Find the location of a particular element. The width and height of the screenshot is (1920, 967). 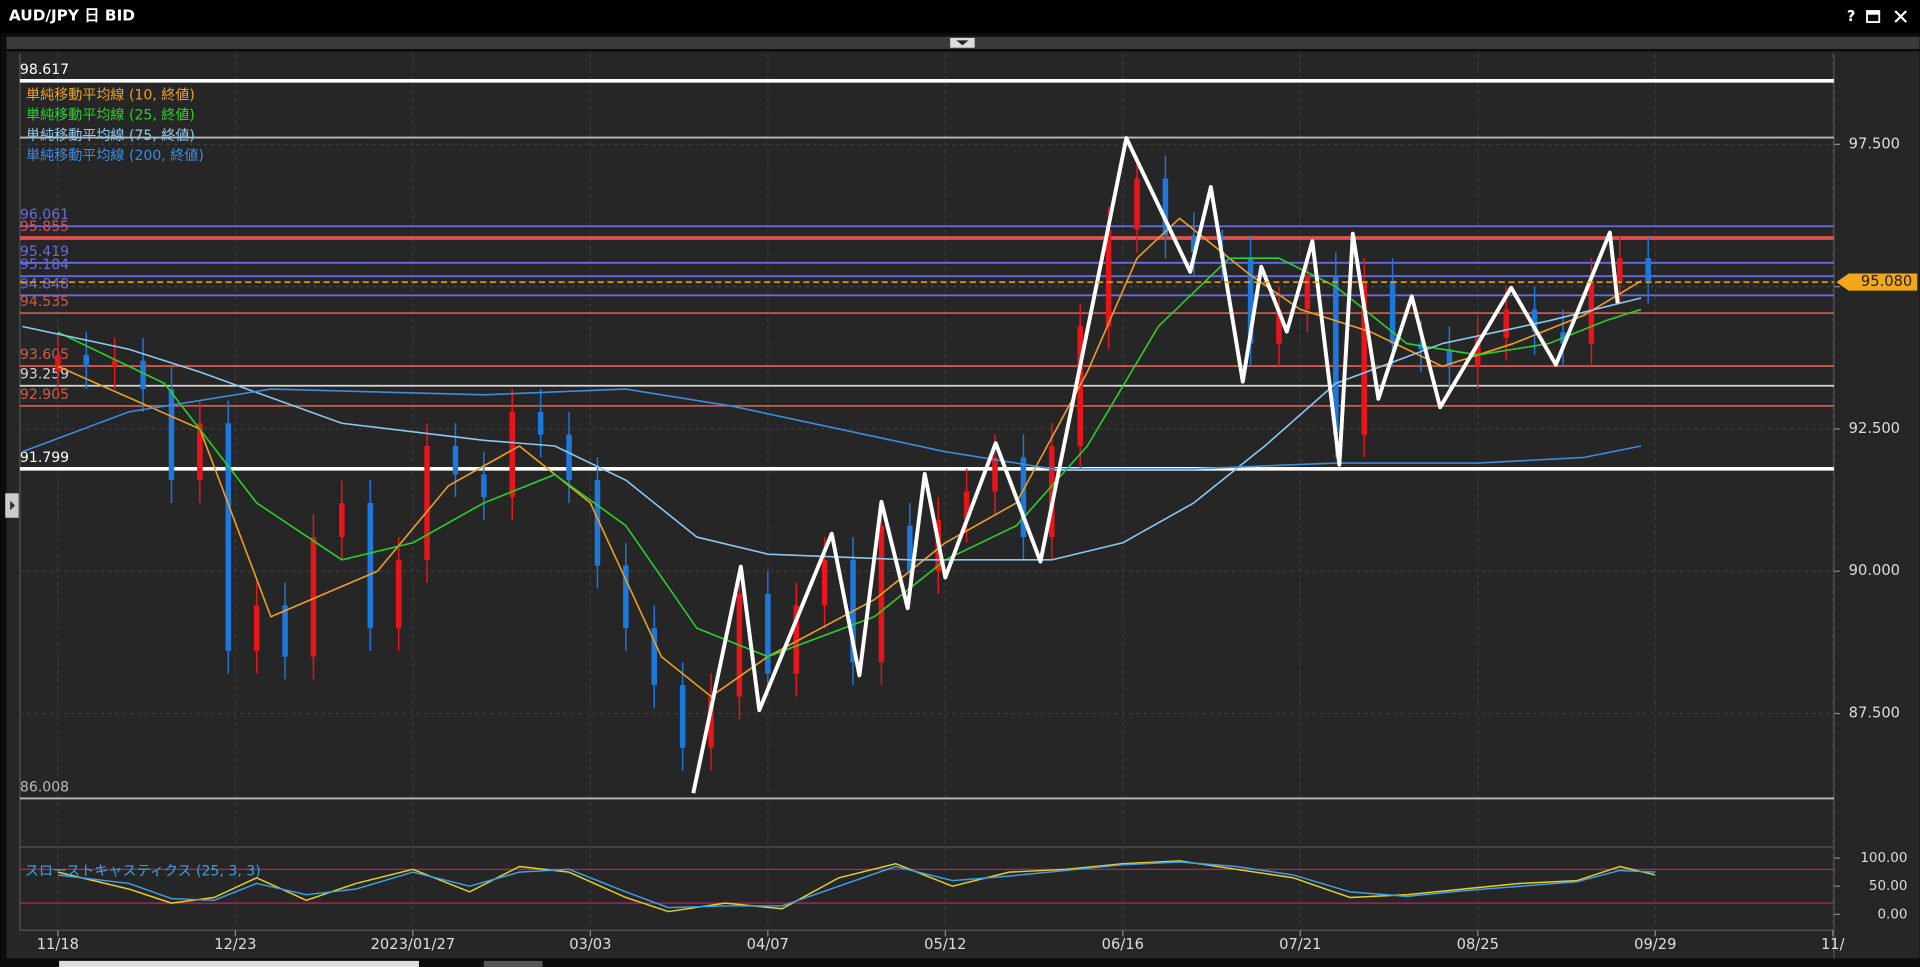

x-tick-label: 2023/01/27 is located at coordinates (413, 944).